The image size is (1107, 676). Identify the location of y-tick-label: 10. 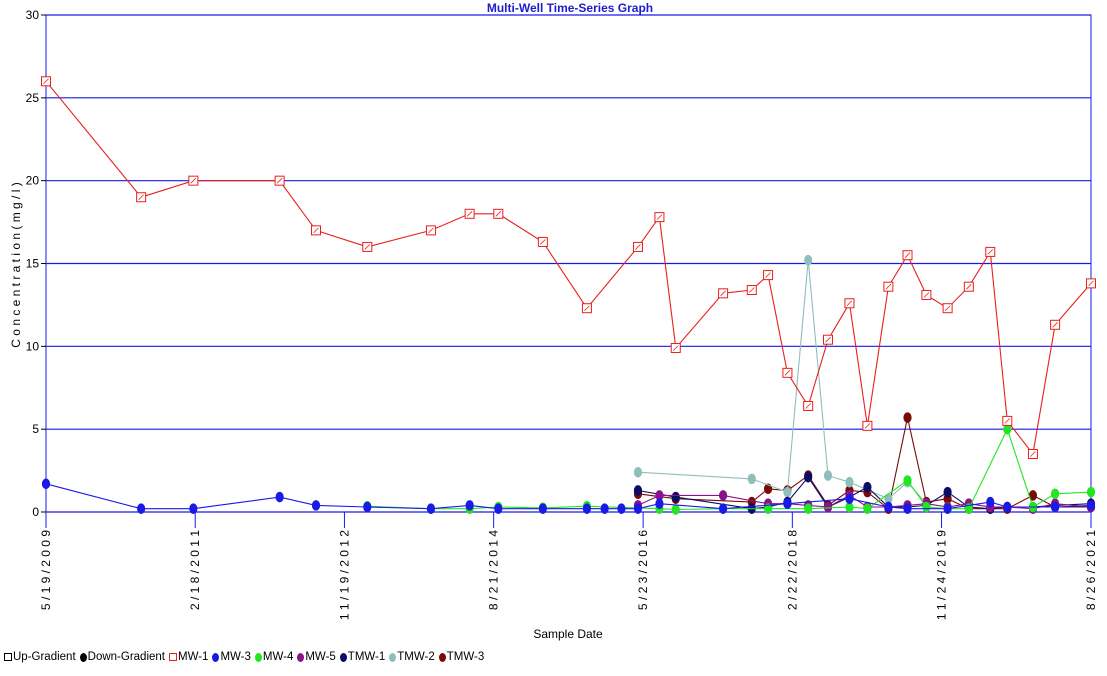
(33, 346).